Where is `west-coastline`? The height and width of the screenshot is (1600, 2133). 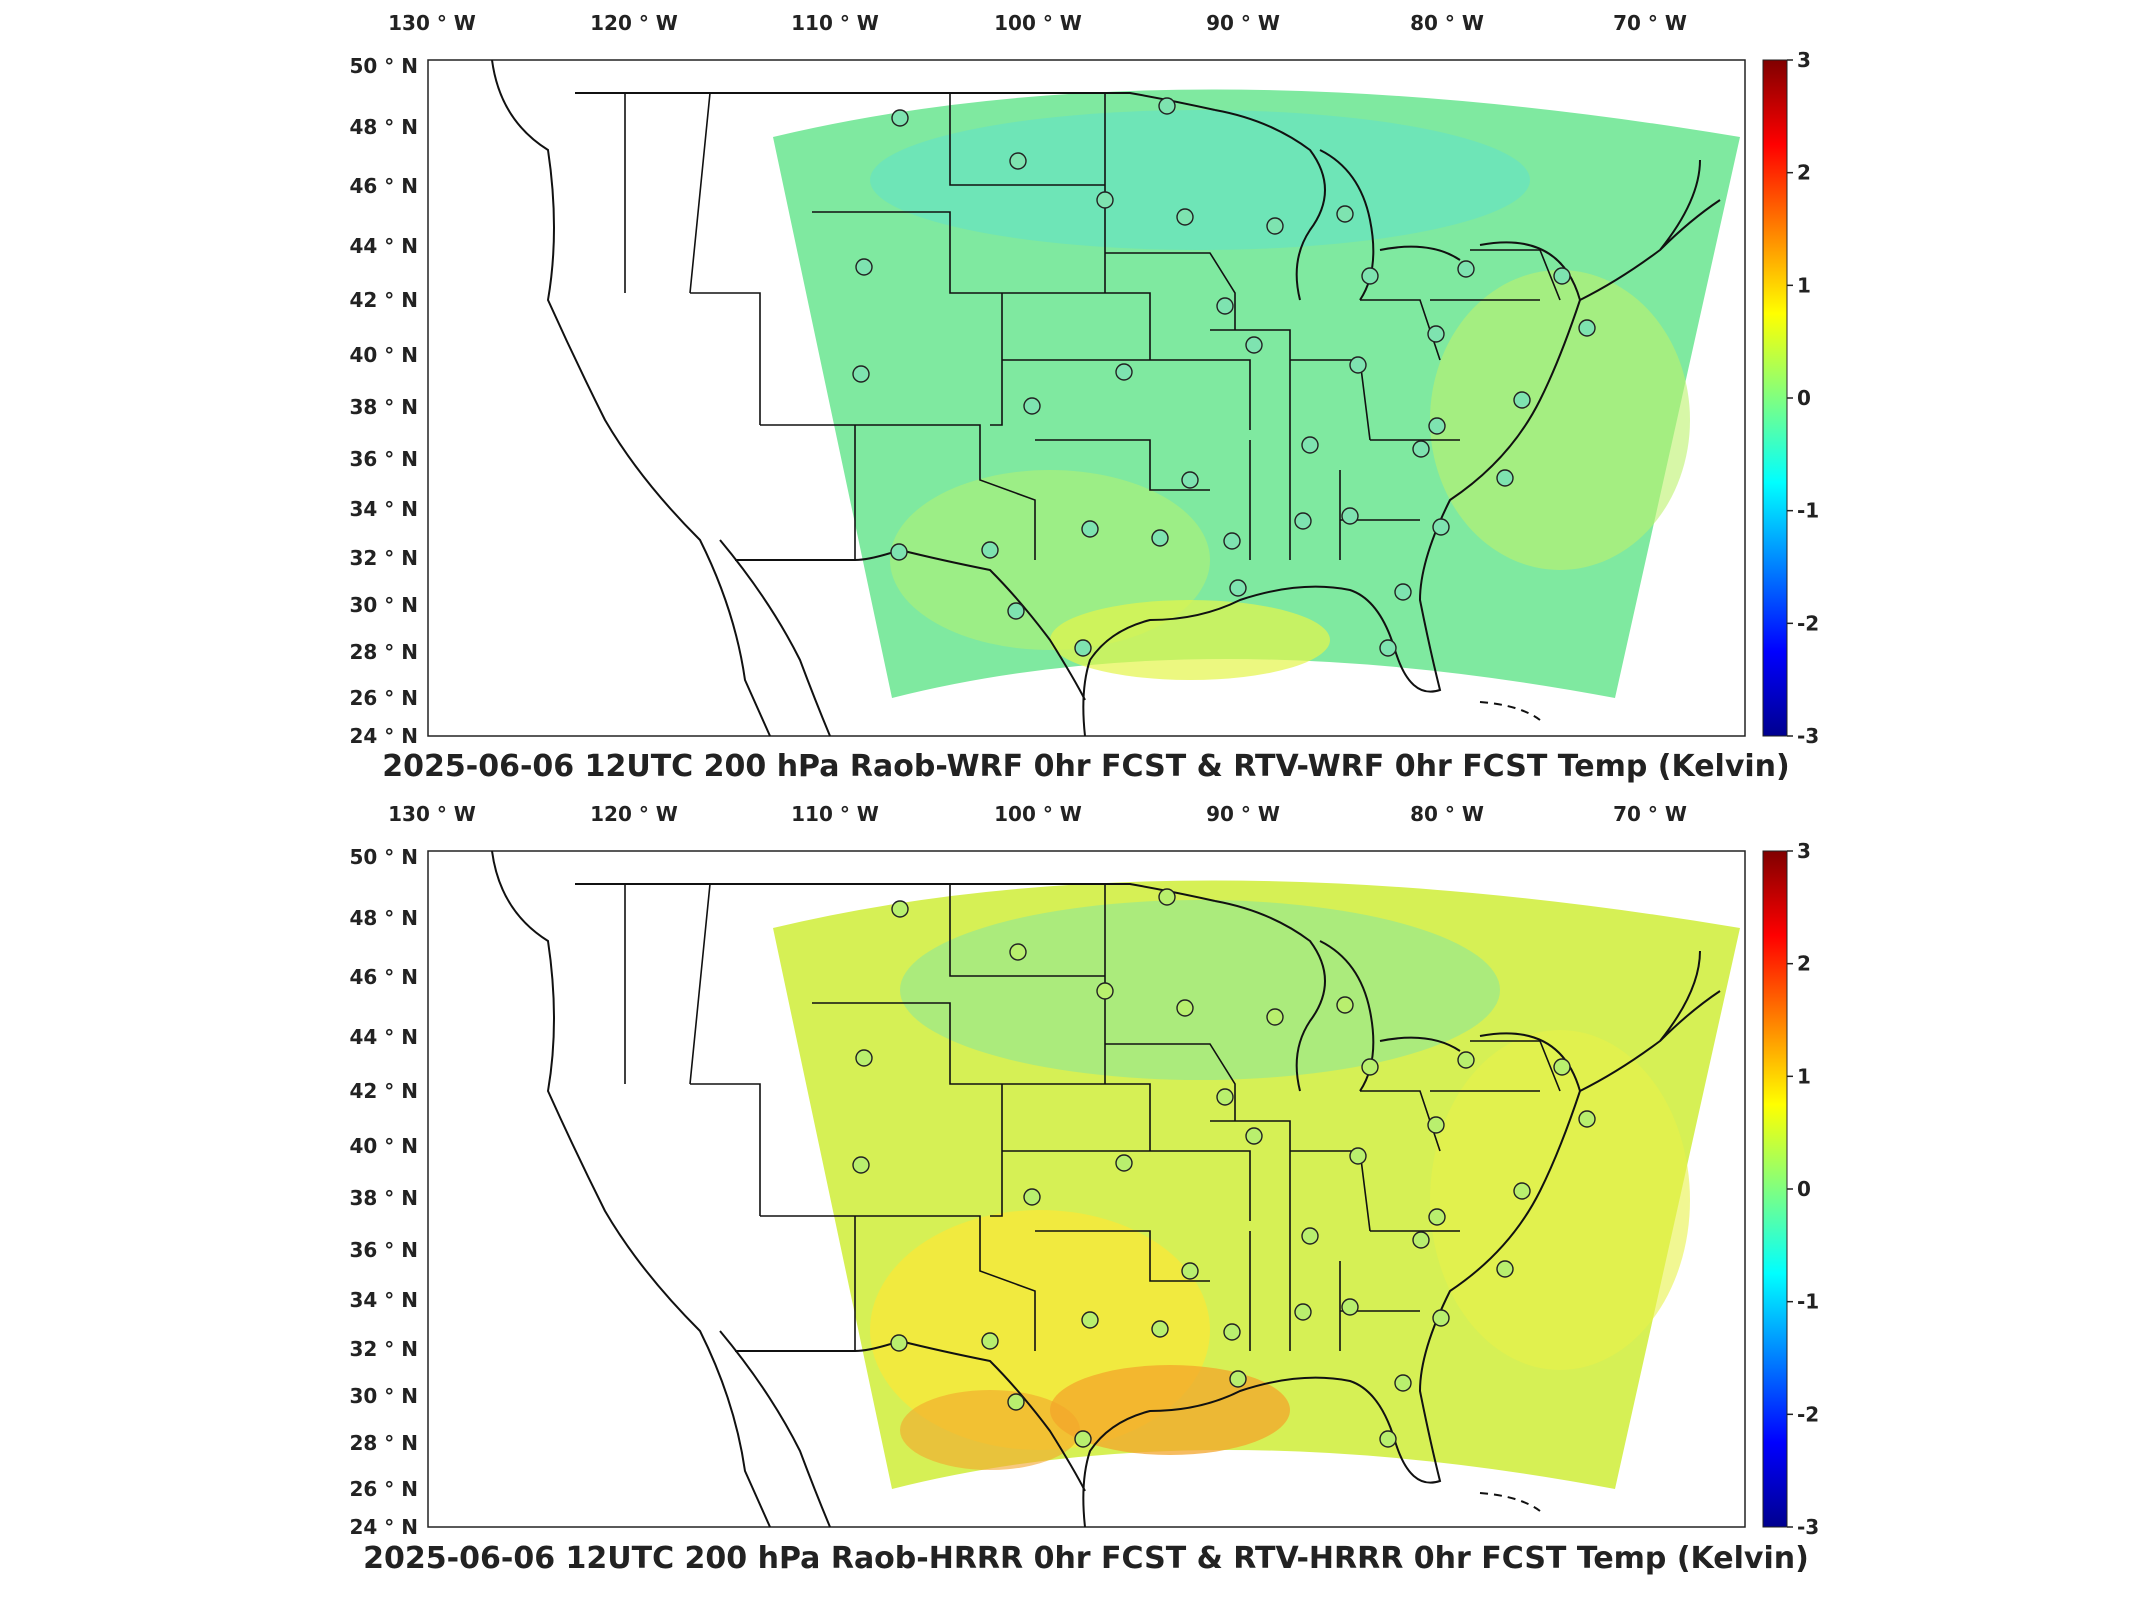
west-coastline is located at coordinates (631, 398).